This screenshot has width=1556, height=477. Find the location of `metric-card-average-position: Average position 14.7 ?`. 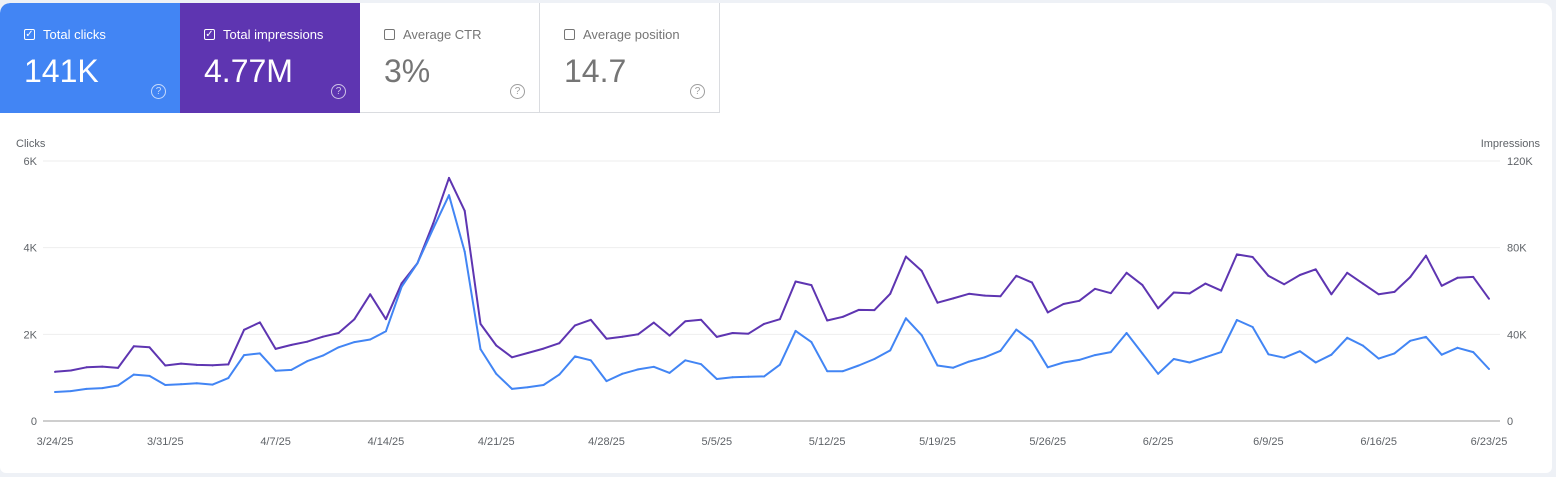

metric-card-average-position: Average position 14.7 ? is located at coordinates (630, 58).